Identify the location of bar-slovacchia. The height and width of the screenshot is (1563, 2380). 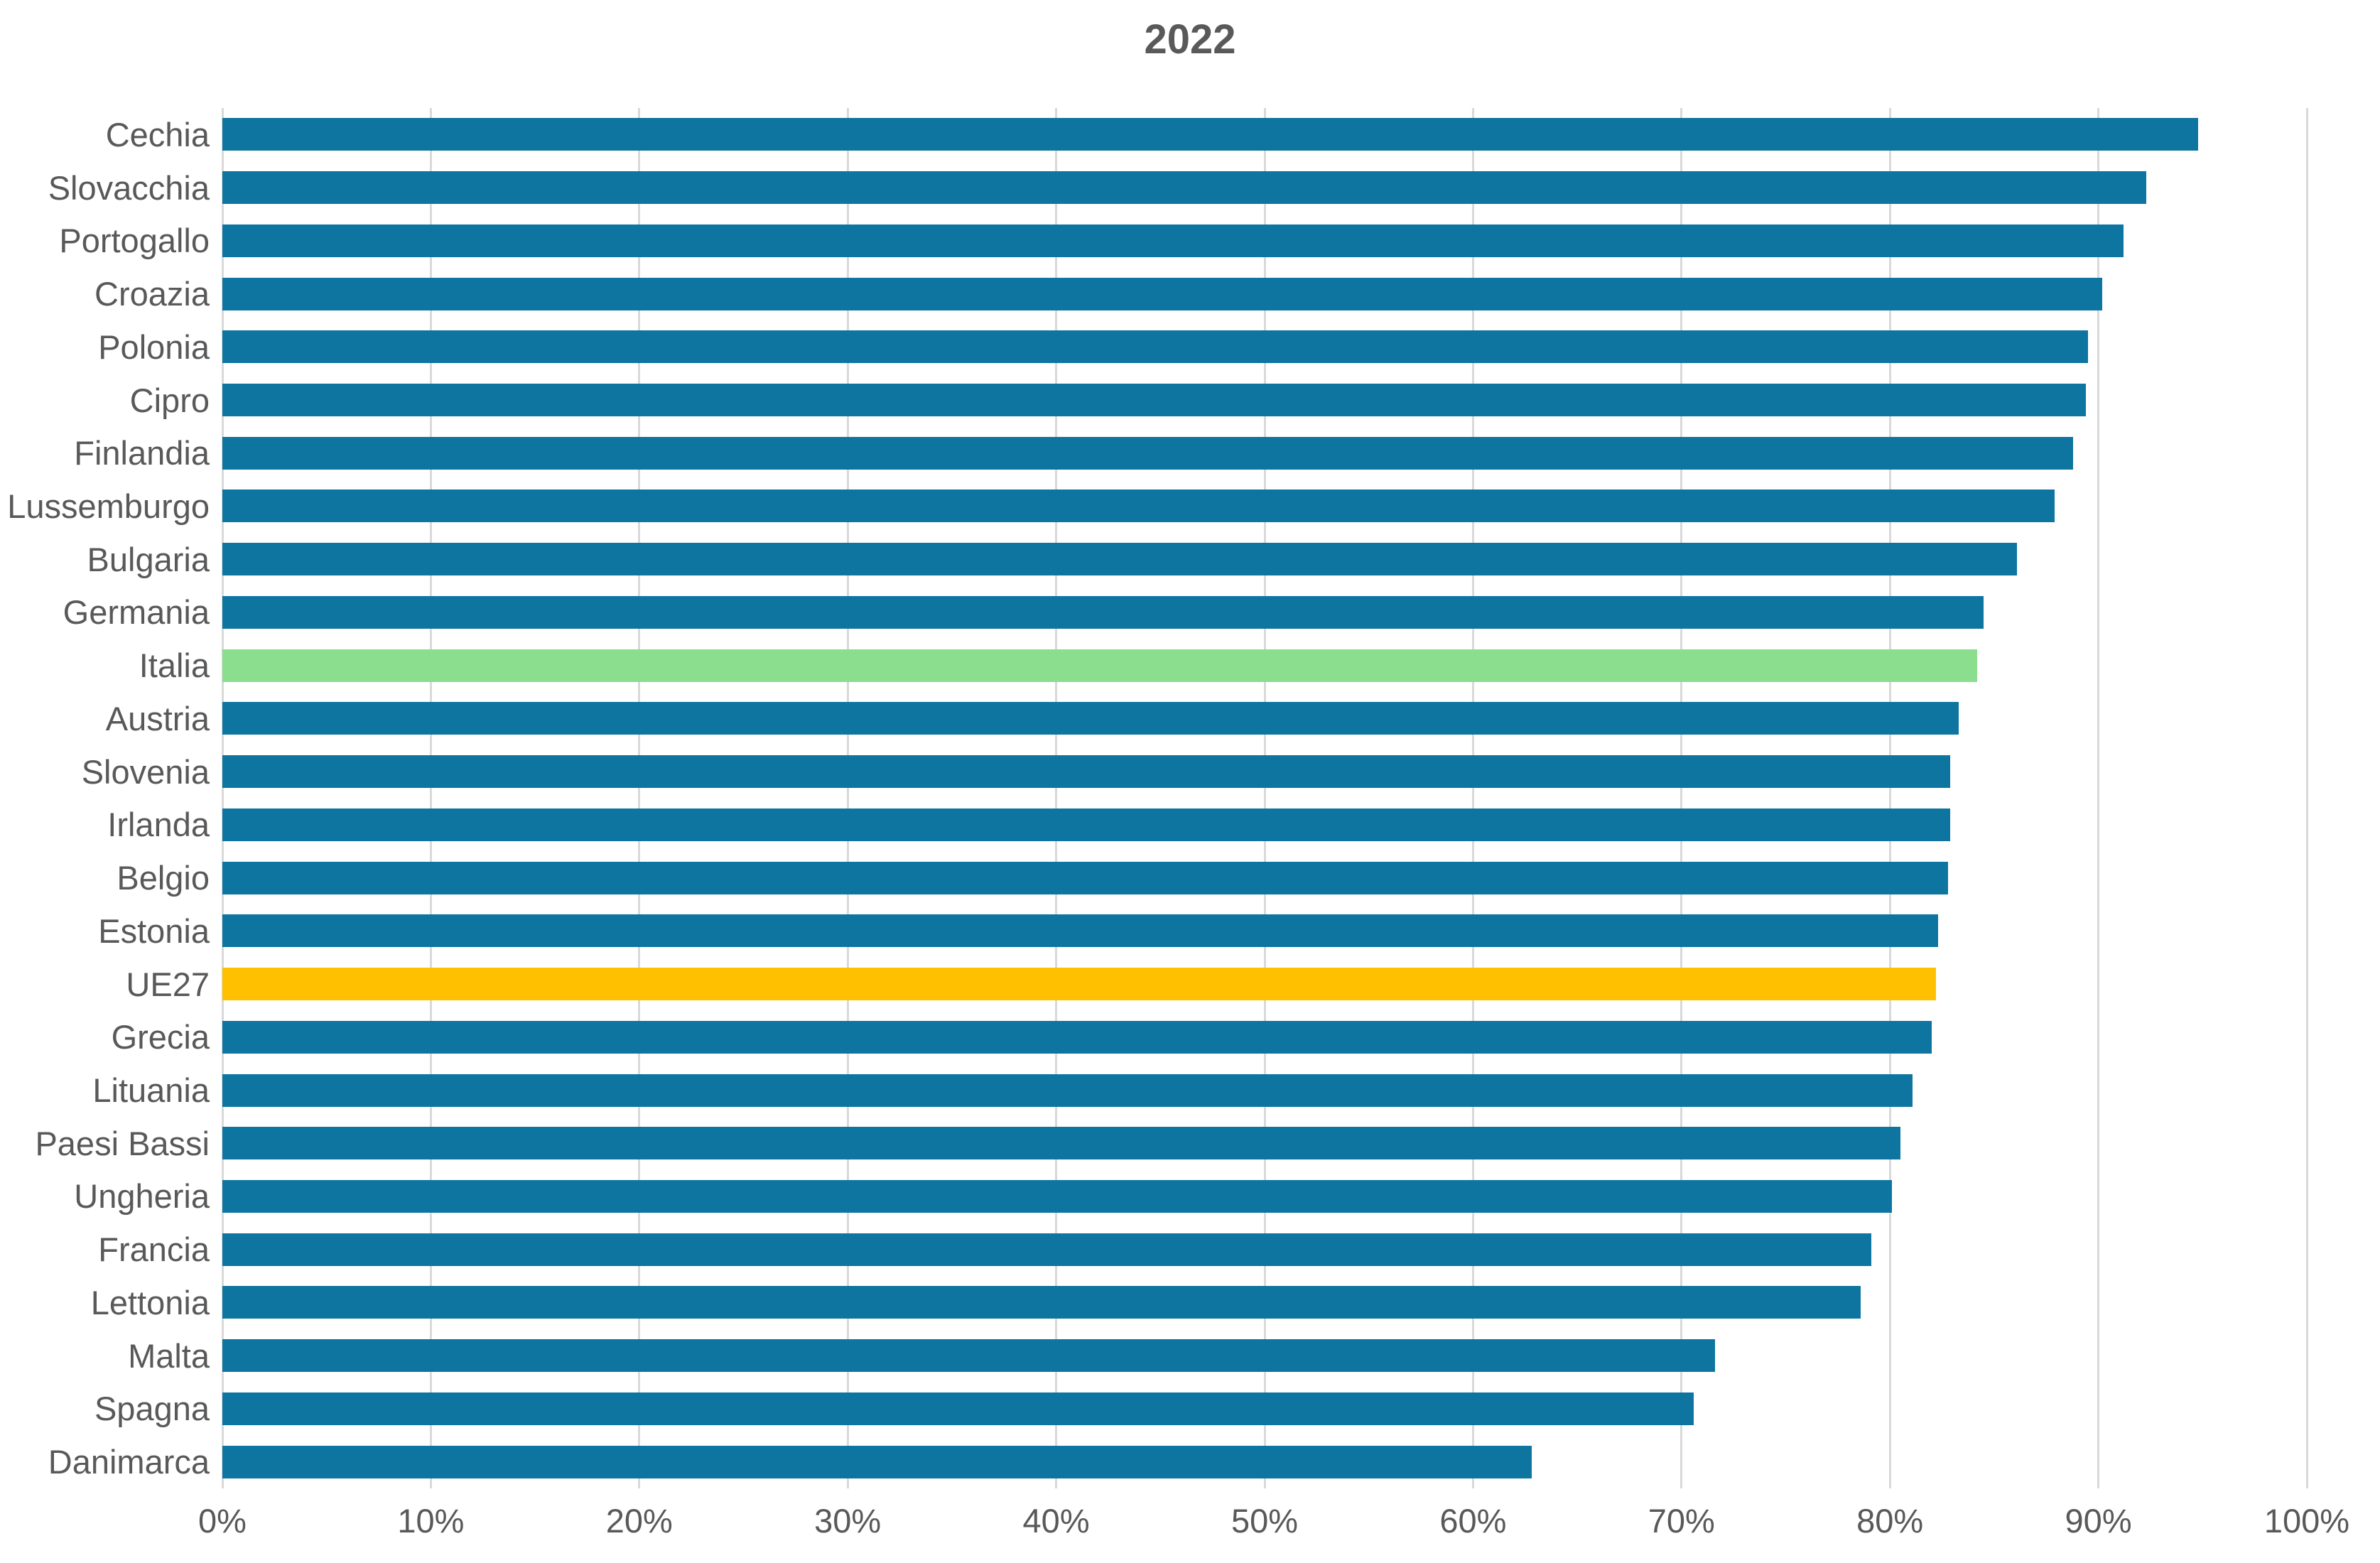
(1184, 188).